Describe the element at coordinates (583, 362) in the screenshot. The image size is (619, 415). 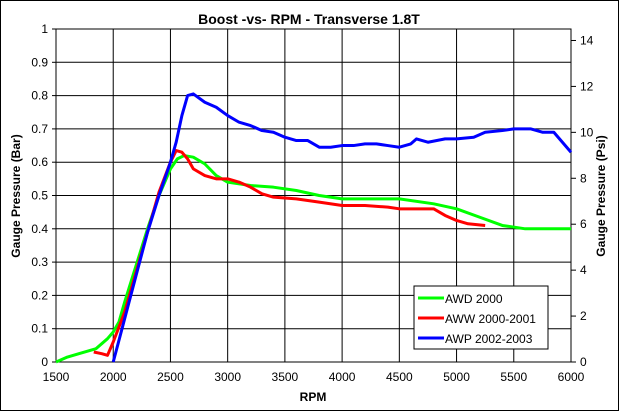
I see `y2-tick-label: 0` at that location.